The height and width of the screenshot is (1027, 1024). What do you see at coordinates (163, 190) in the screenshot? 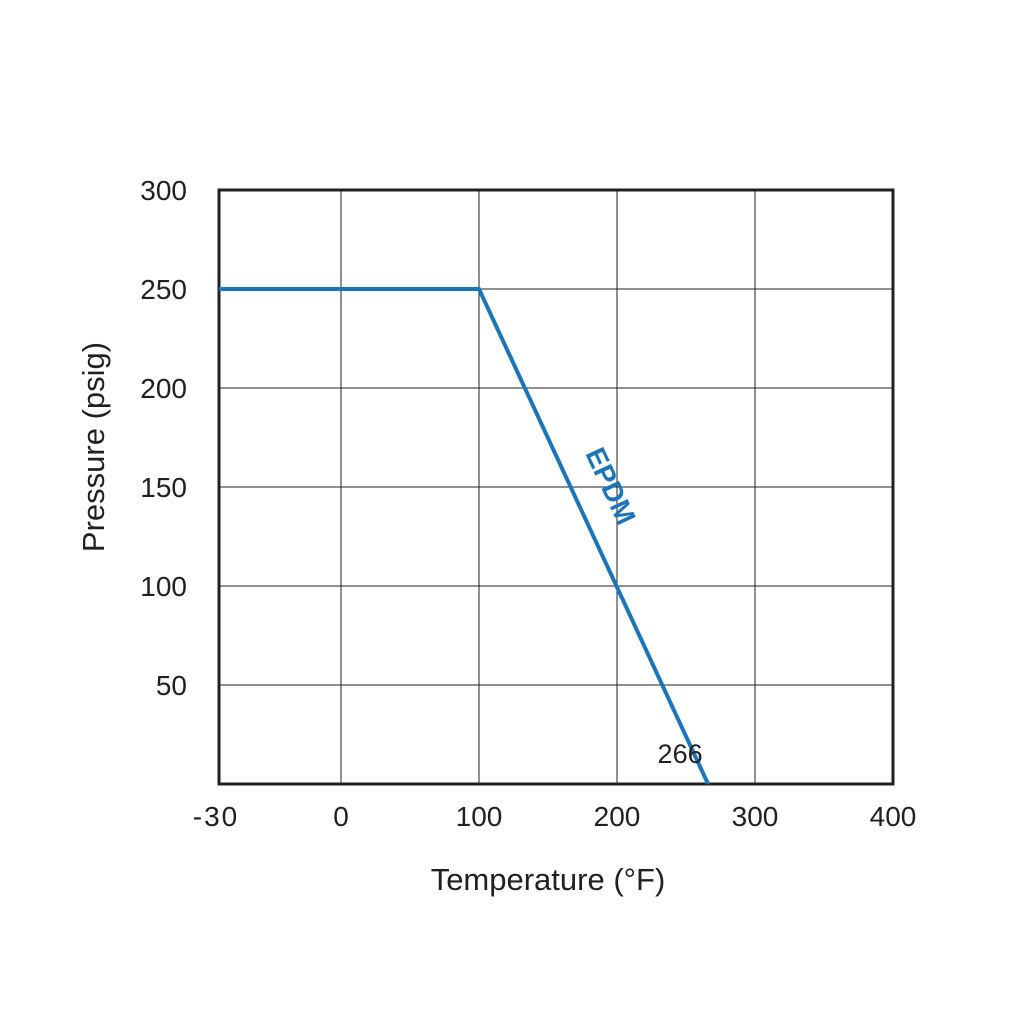
I see `y-tick-label: 300` at bounding box center [163, 190].